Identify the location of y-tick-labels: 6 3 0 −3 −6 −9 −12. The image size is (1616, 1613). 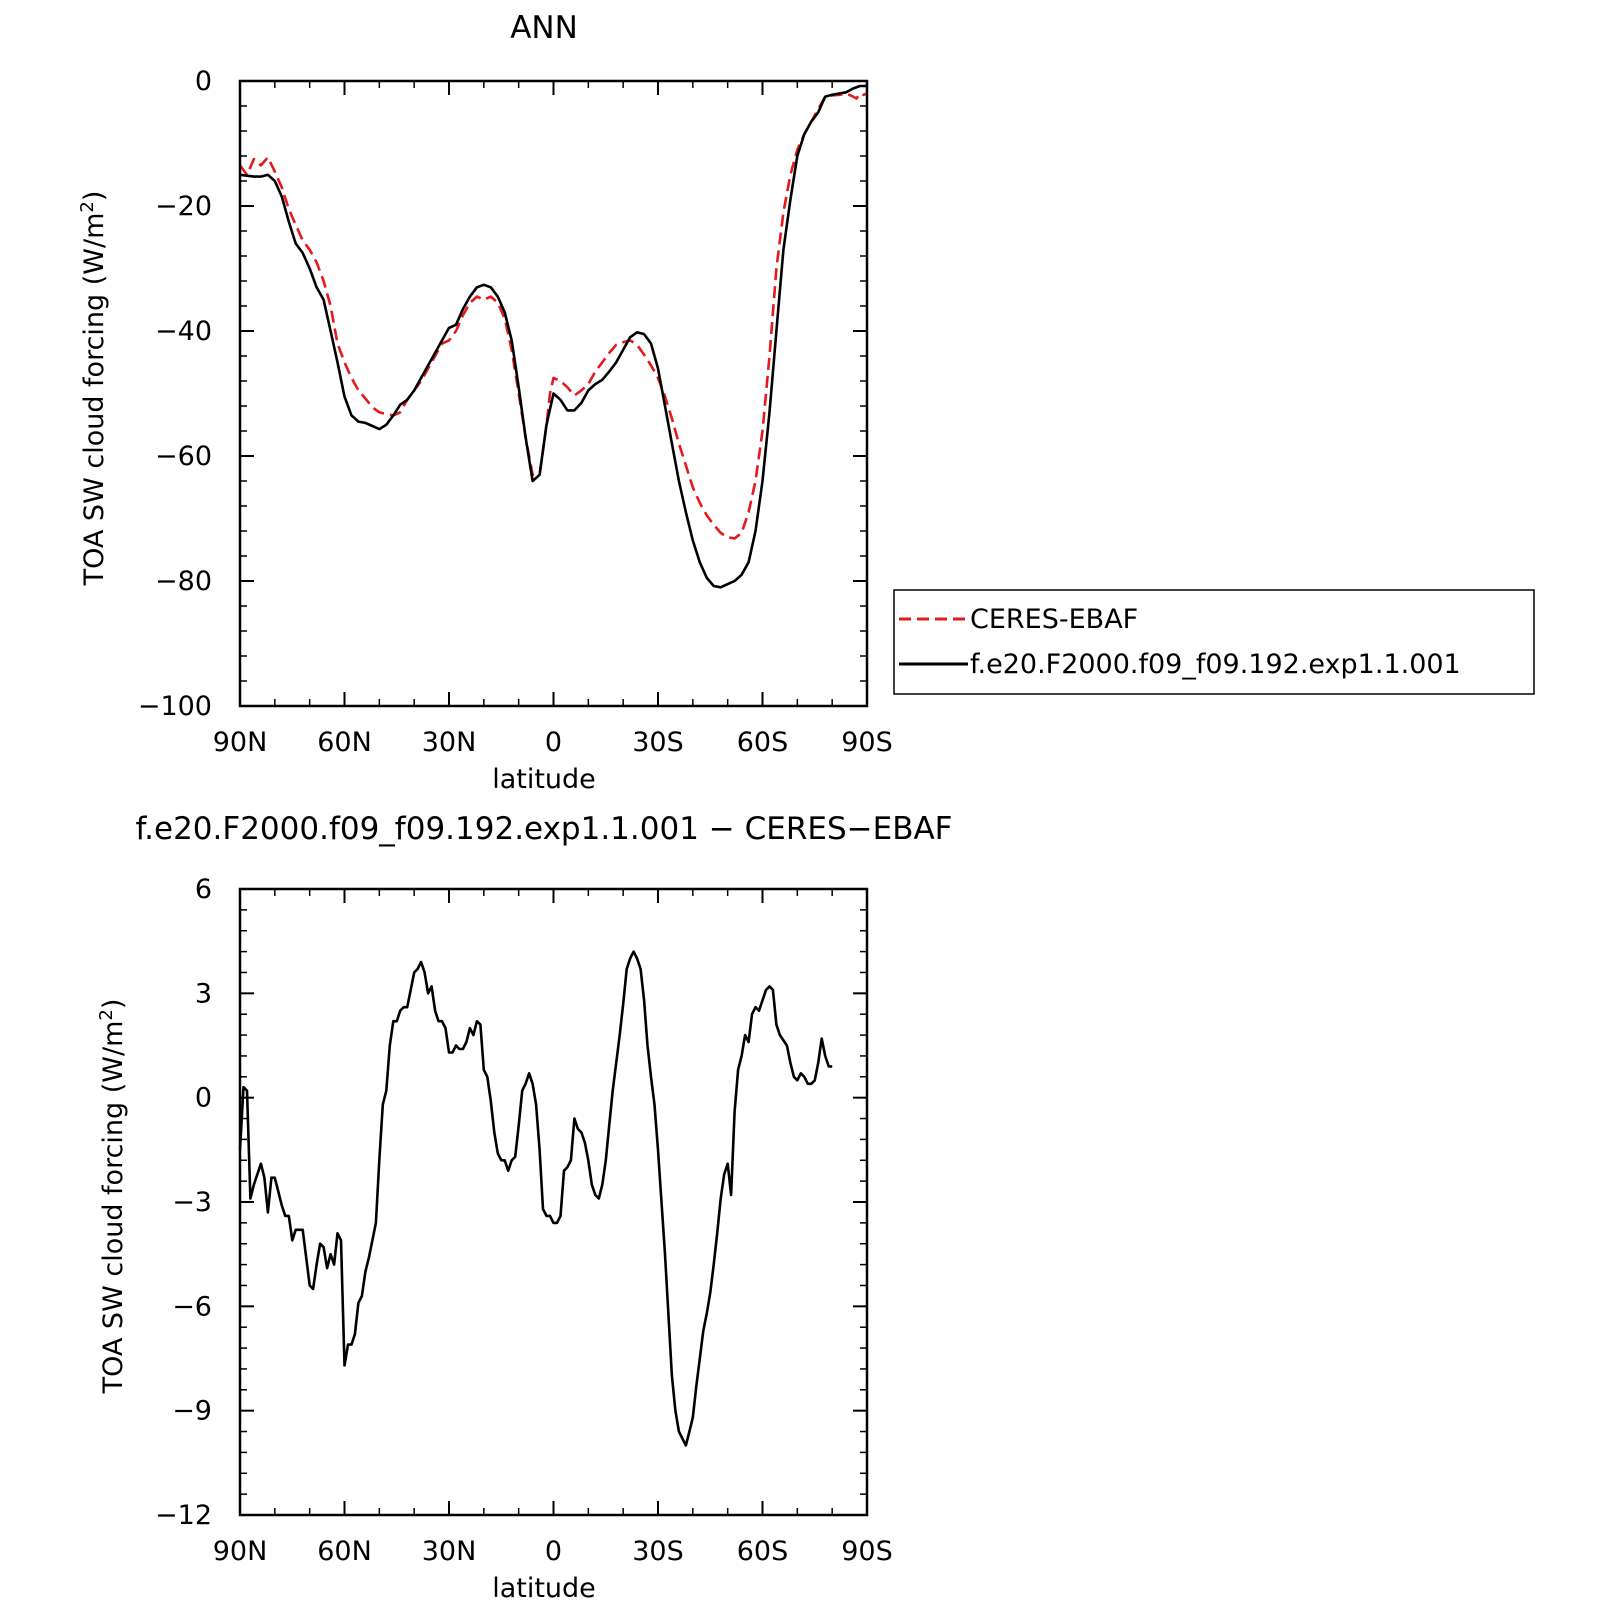
(183, 1202).